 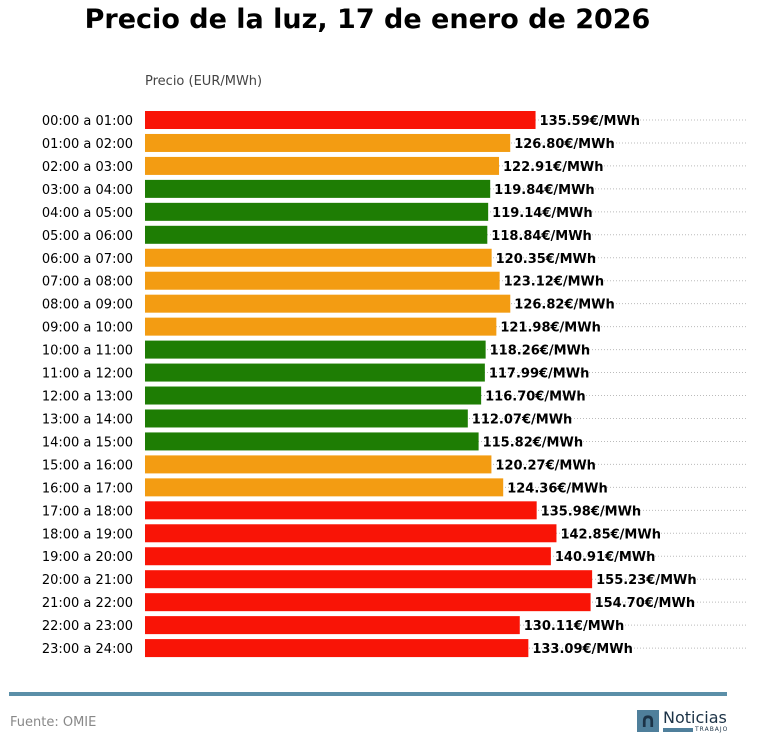 I want to click on category-label: 13:00 a 14:00, so click(x=87, y=419).